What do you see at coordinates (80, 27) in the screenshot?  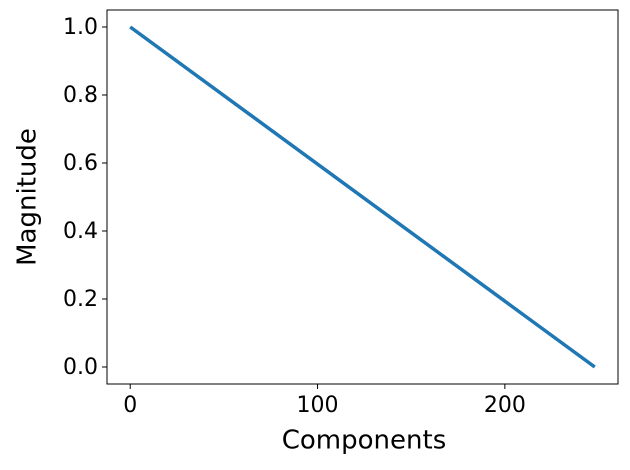 I see `y-tick-label: 1.0` at bounding box center [80, 27].